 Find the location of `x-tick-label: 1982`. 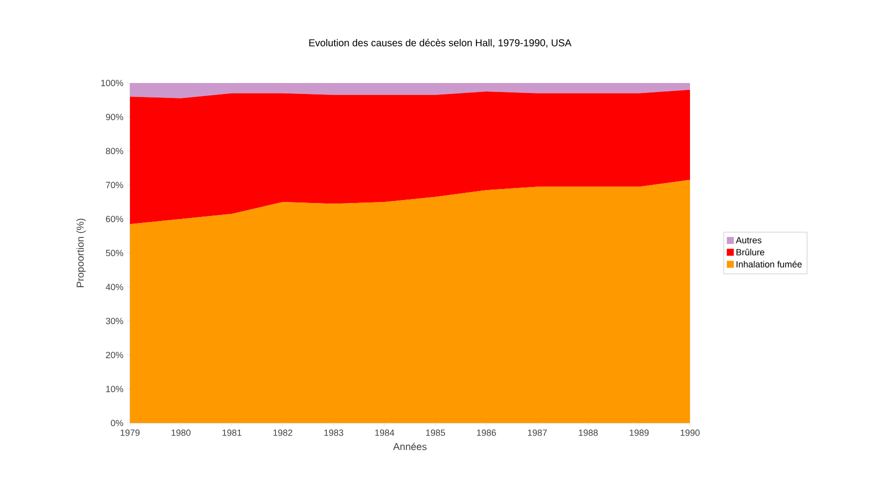

x-tick-label: 1982 is located at coordinates (282, 433).